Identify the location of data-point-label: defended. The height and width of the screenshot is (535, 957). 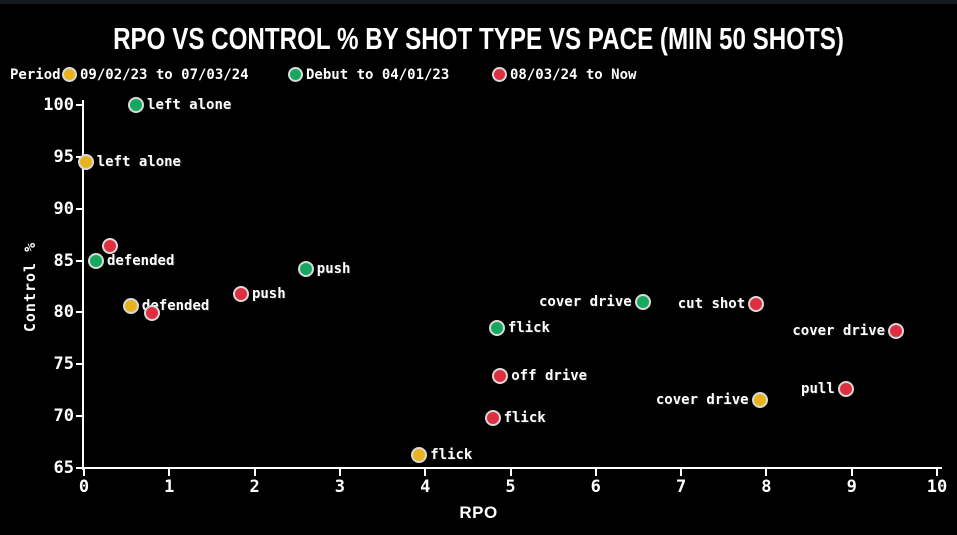
(140, 260).